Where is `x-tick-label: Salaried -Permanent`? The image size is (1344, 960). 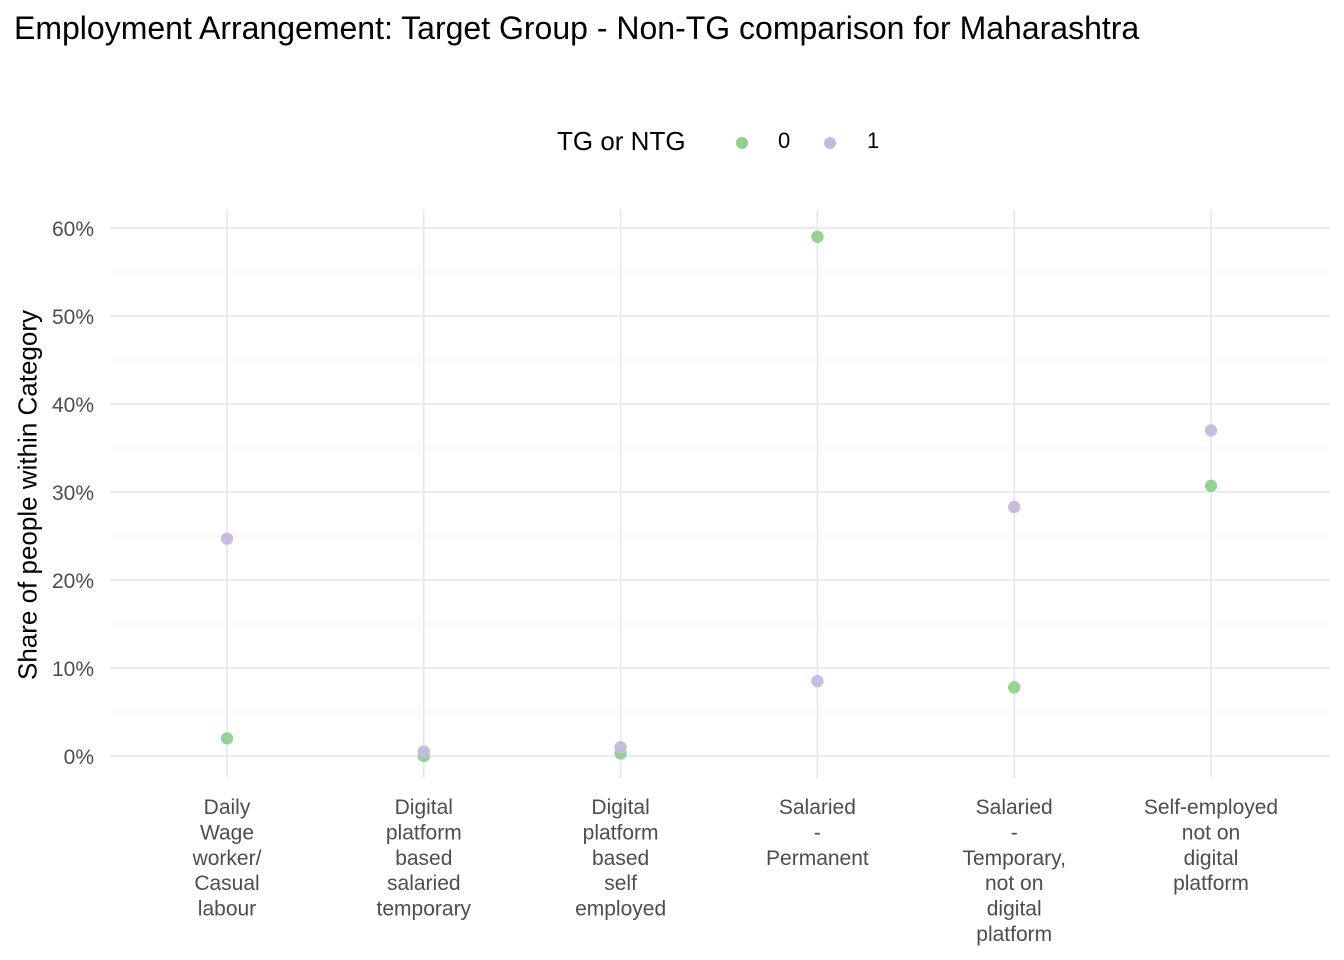 x-tick-label: Salaried -Permanent is located at coordinates (817, 833).